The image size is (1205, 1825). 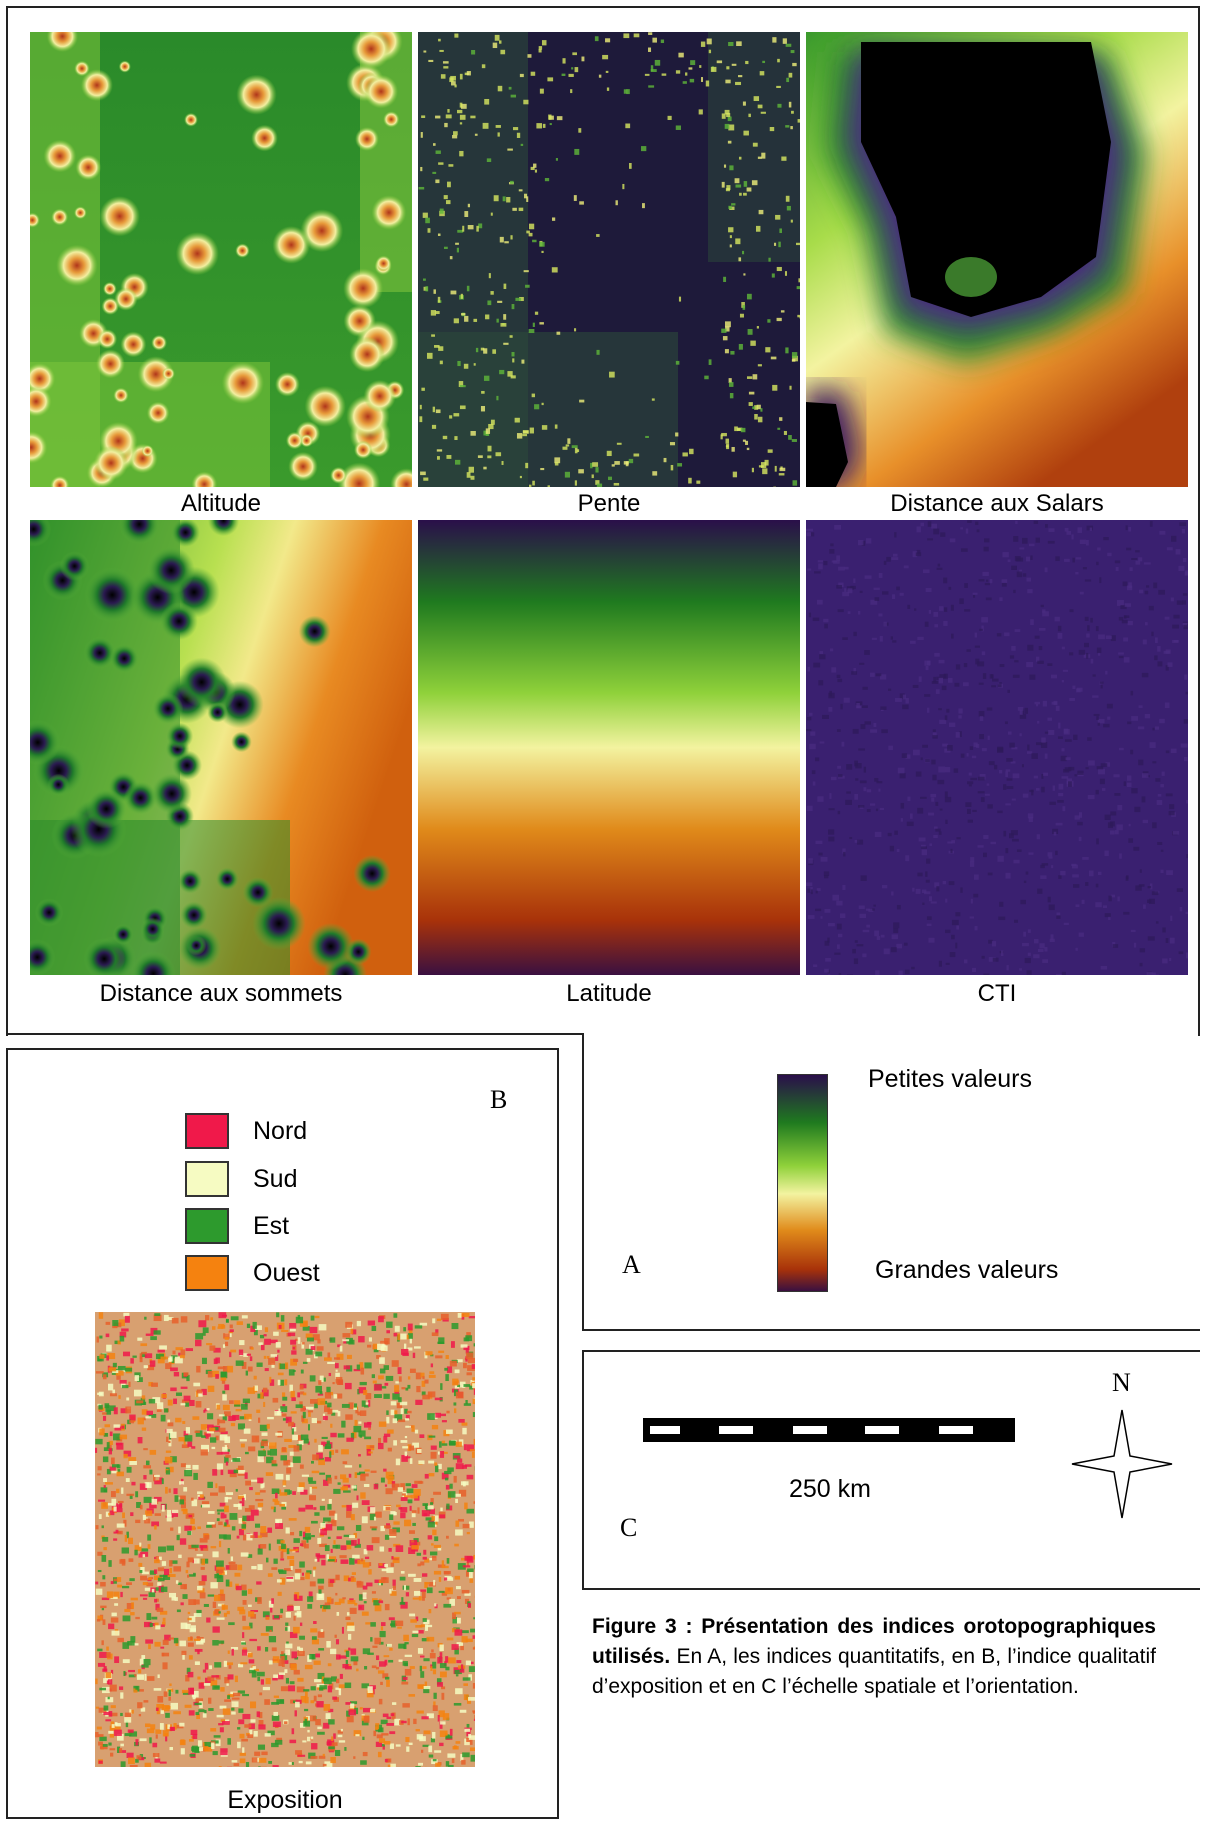 What do you see at coordinates (609, 747) in the screenshot?
I see `latitude-map` at bounding box center [609, 747].